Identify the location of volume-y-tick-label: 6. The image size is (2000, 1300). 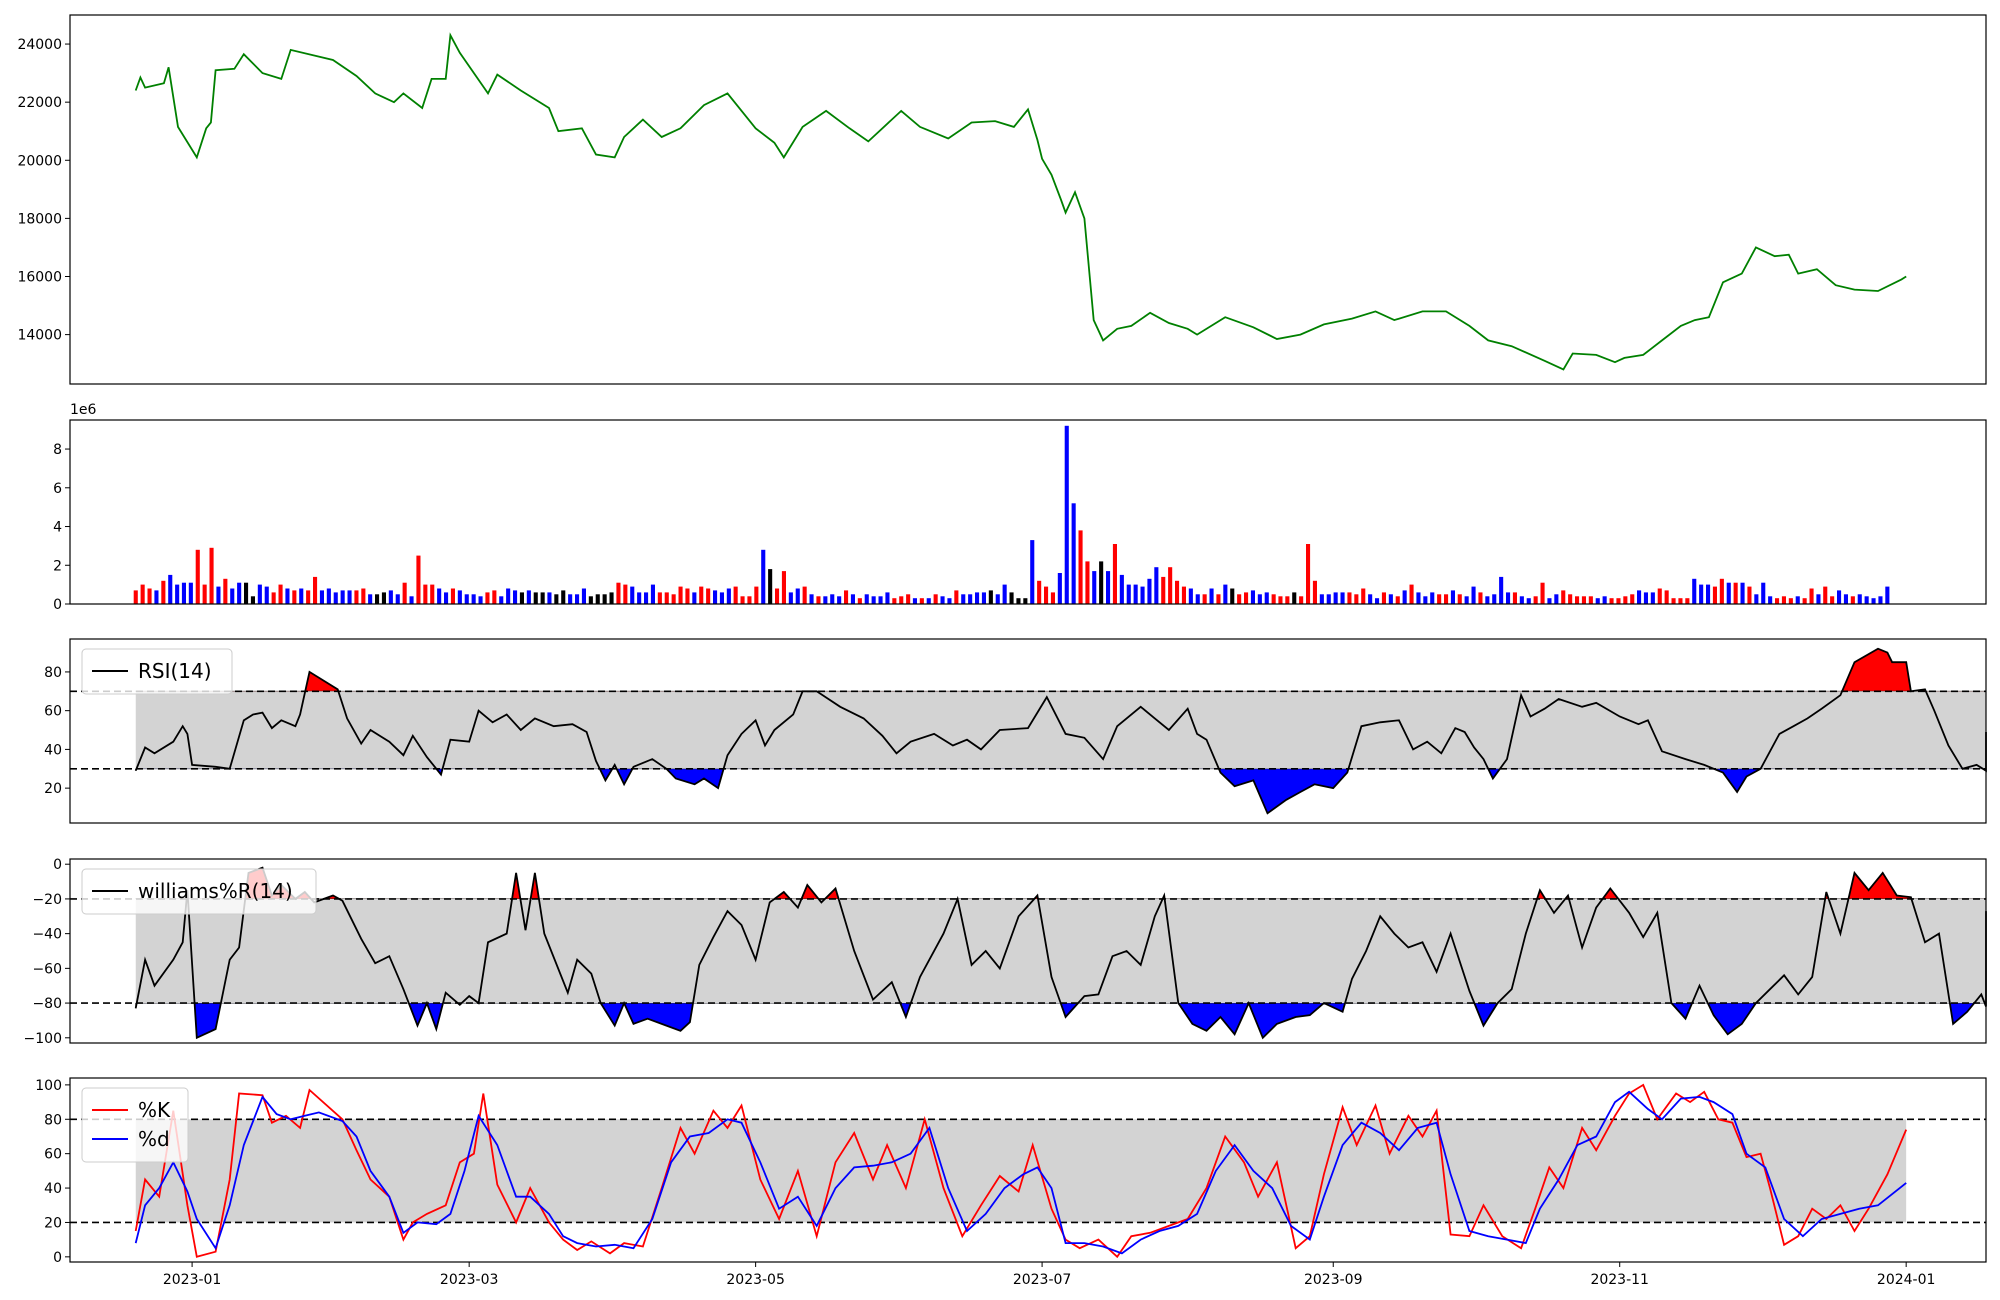
(57, 489).